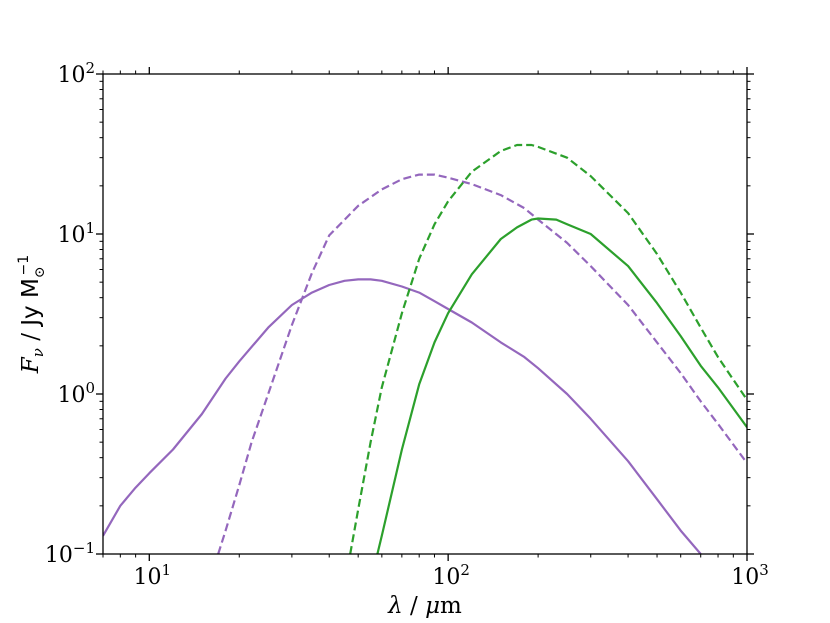 This screenshot has height=623, width=830. What do you see at coordinates (153, 575) in the screenshot?
I see `x-tick-label: 10¹` at bounding box center [153, 575].